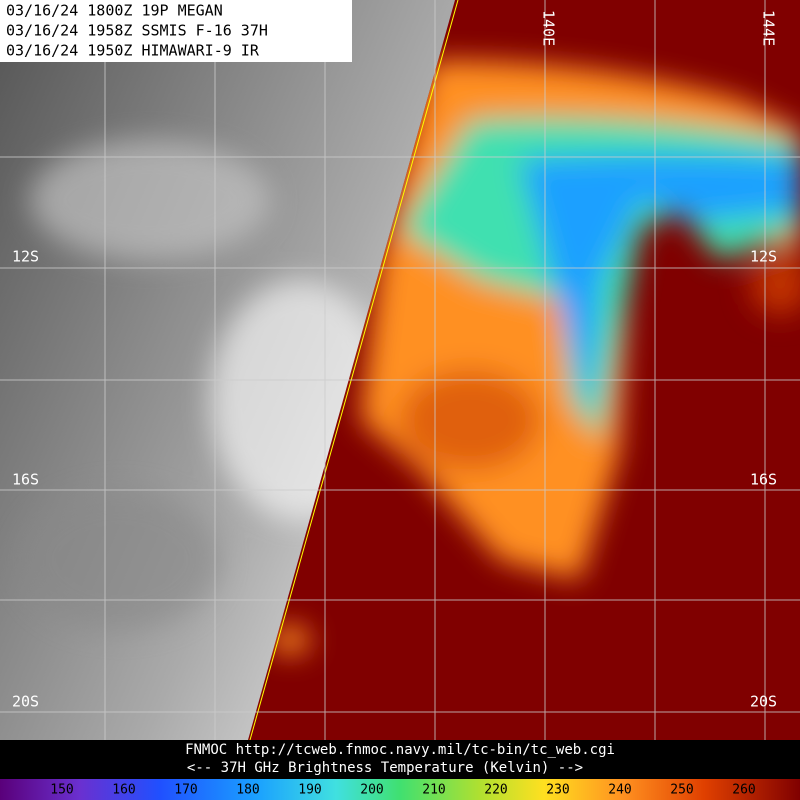 Image resolution: width=800 pixels, height=800 pixels. Describe the element at coordinates (61, 790) in the screenshot. I see `colorbar-label: 150` at that location.